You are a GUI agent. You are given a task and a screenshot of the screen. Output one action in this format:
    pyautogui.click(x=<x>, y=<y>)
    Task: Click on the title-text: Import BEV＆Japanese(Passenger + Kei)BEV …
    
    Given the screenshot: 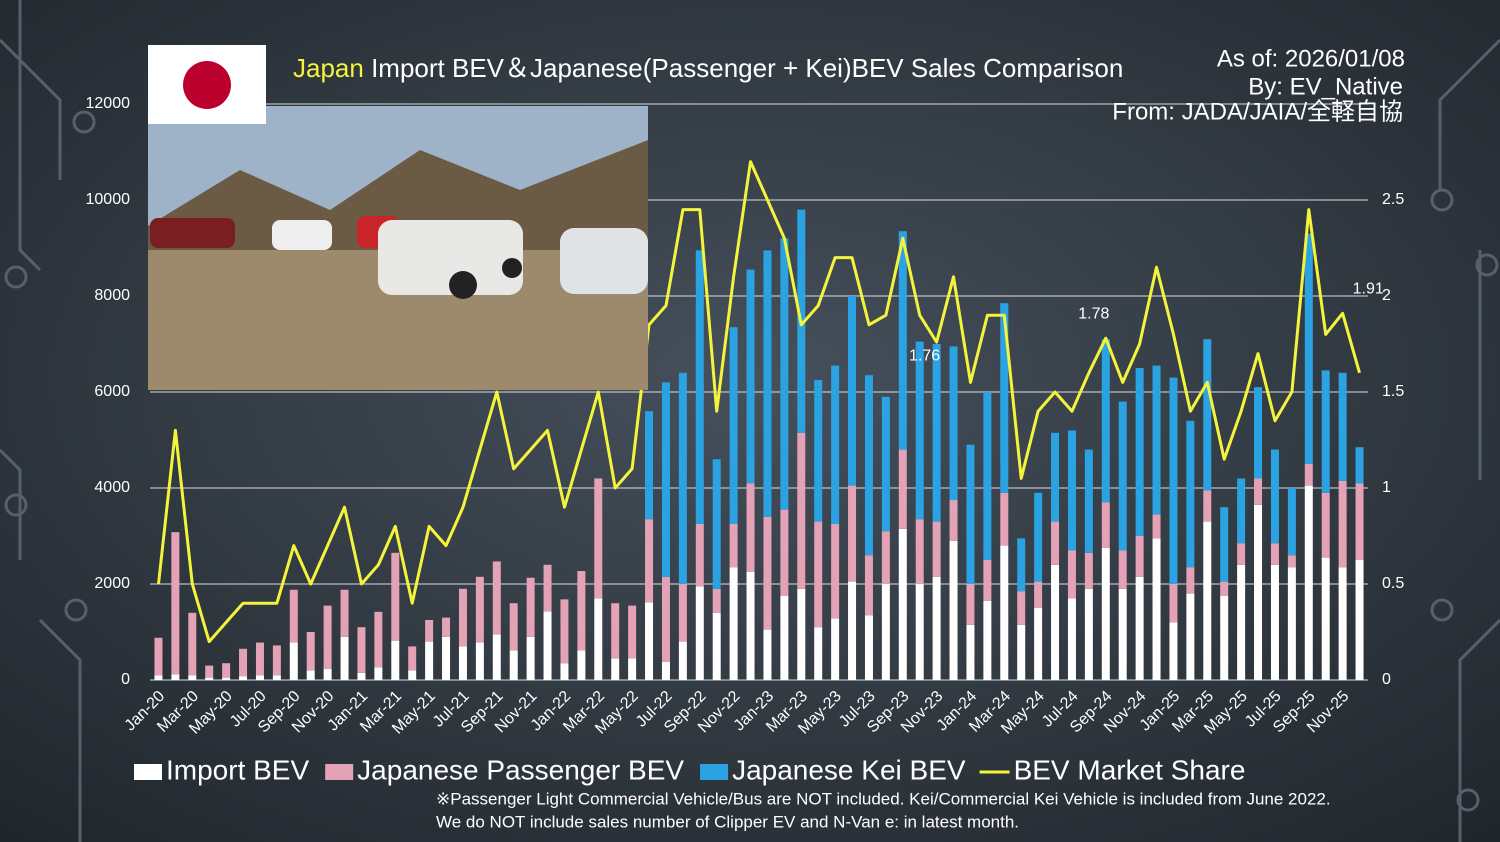 What is the action you would take?
    pyautogui.click(x=747, y=68)
    